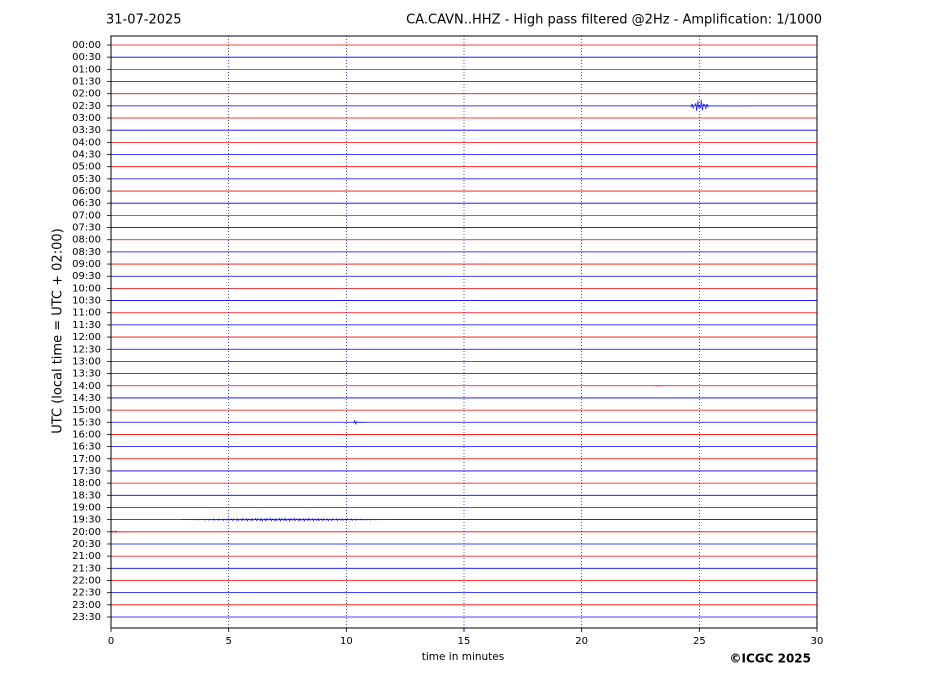  What do you see at coordinates (144, 20) in the screenshot?
I see `date: 31-07-2025` at bounding box center [144, 20].